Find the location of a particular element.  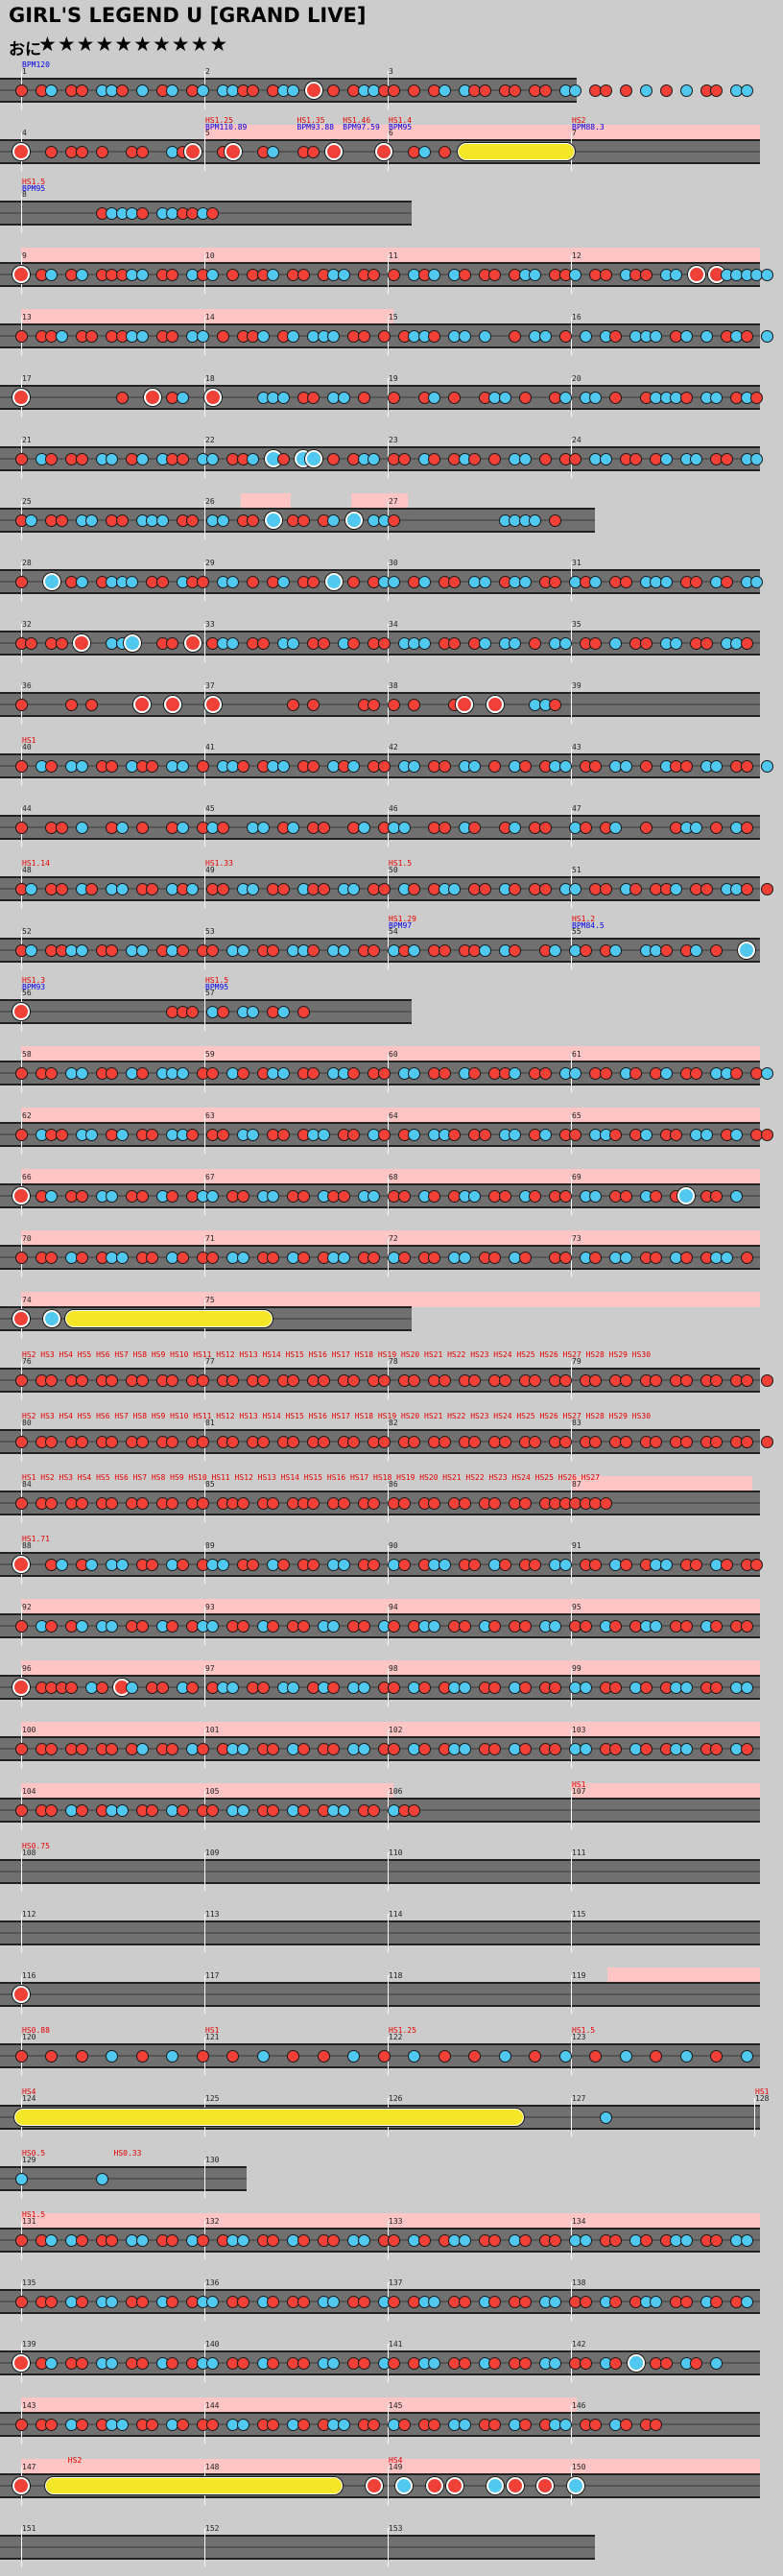

drumroll-note is located at coordinates (168, 1318).